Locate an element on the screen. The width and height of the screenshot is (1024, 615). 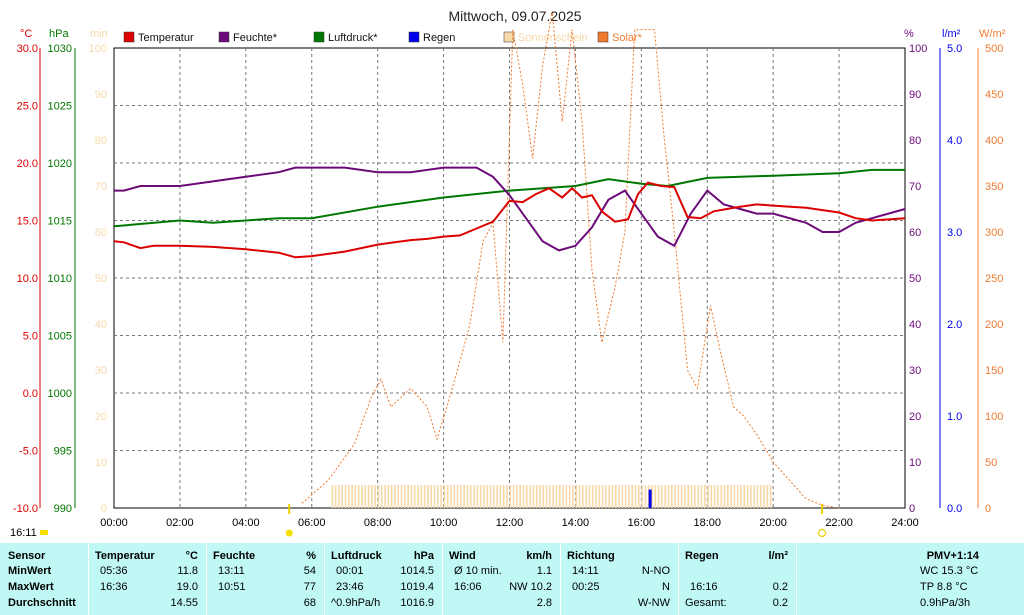
x-tick-label: 00:00 is located at coordinates (114, 523).